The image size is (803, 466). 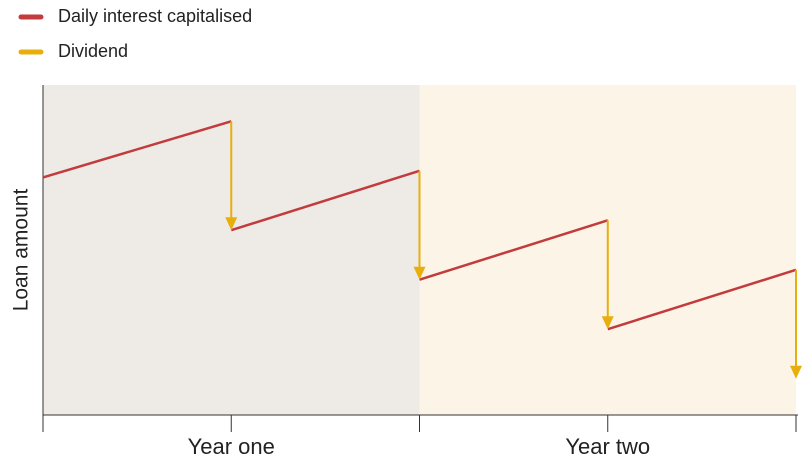 What do you see at coordinates (21, 250) in the screenshot?
I see `y-axis-label: Loan amount` at bounding box center [21, 250].